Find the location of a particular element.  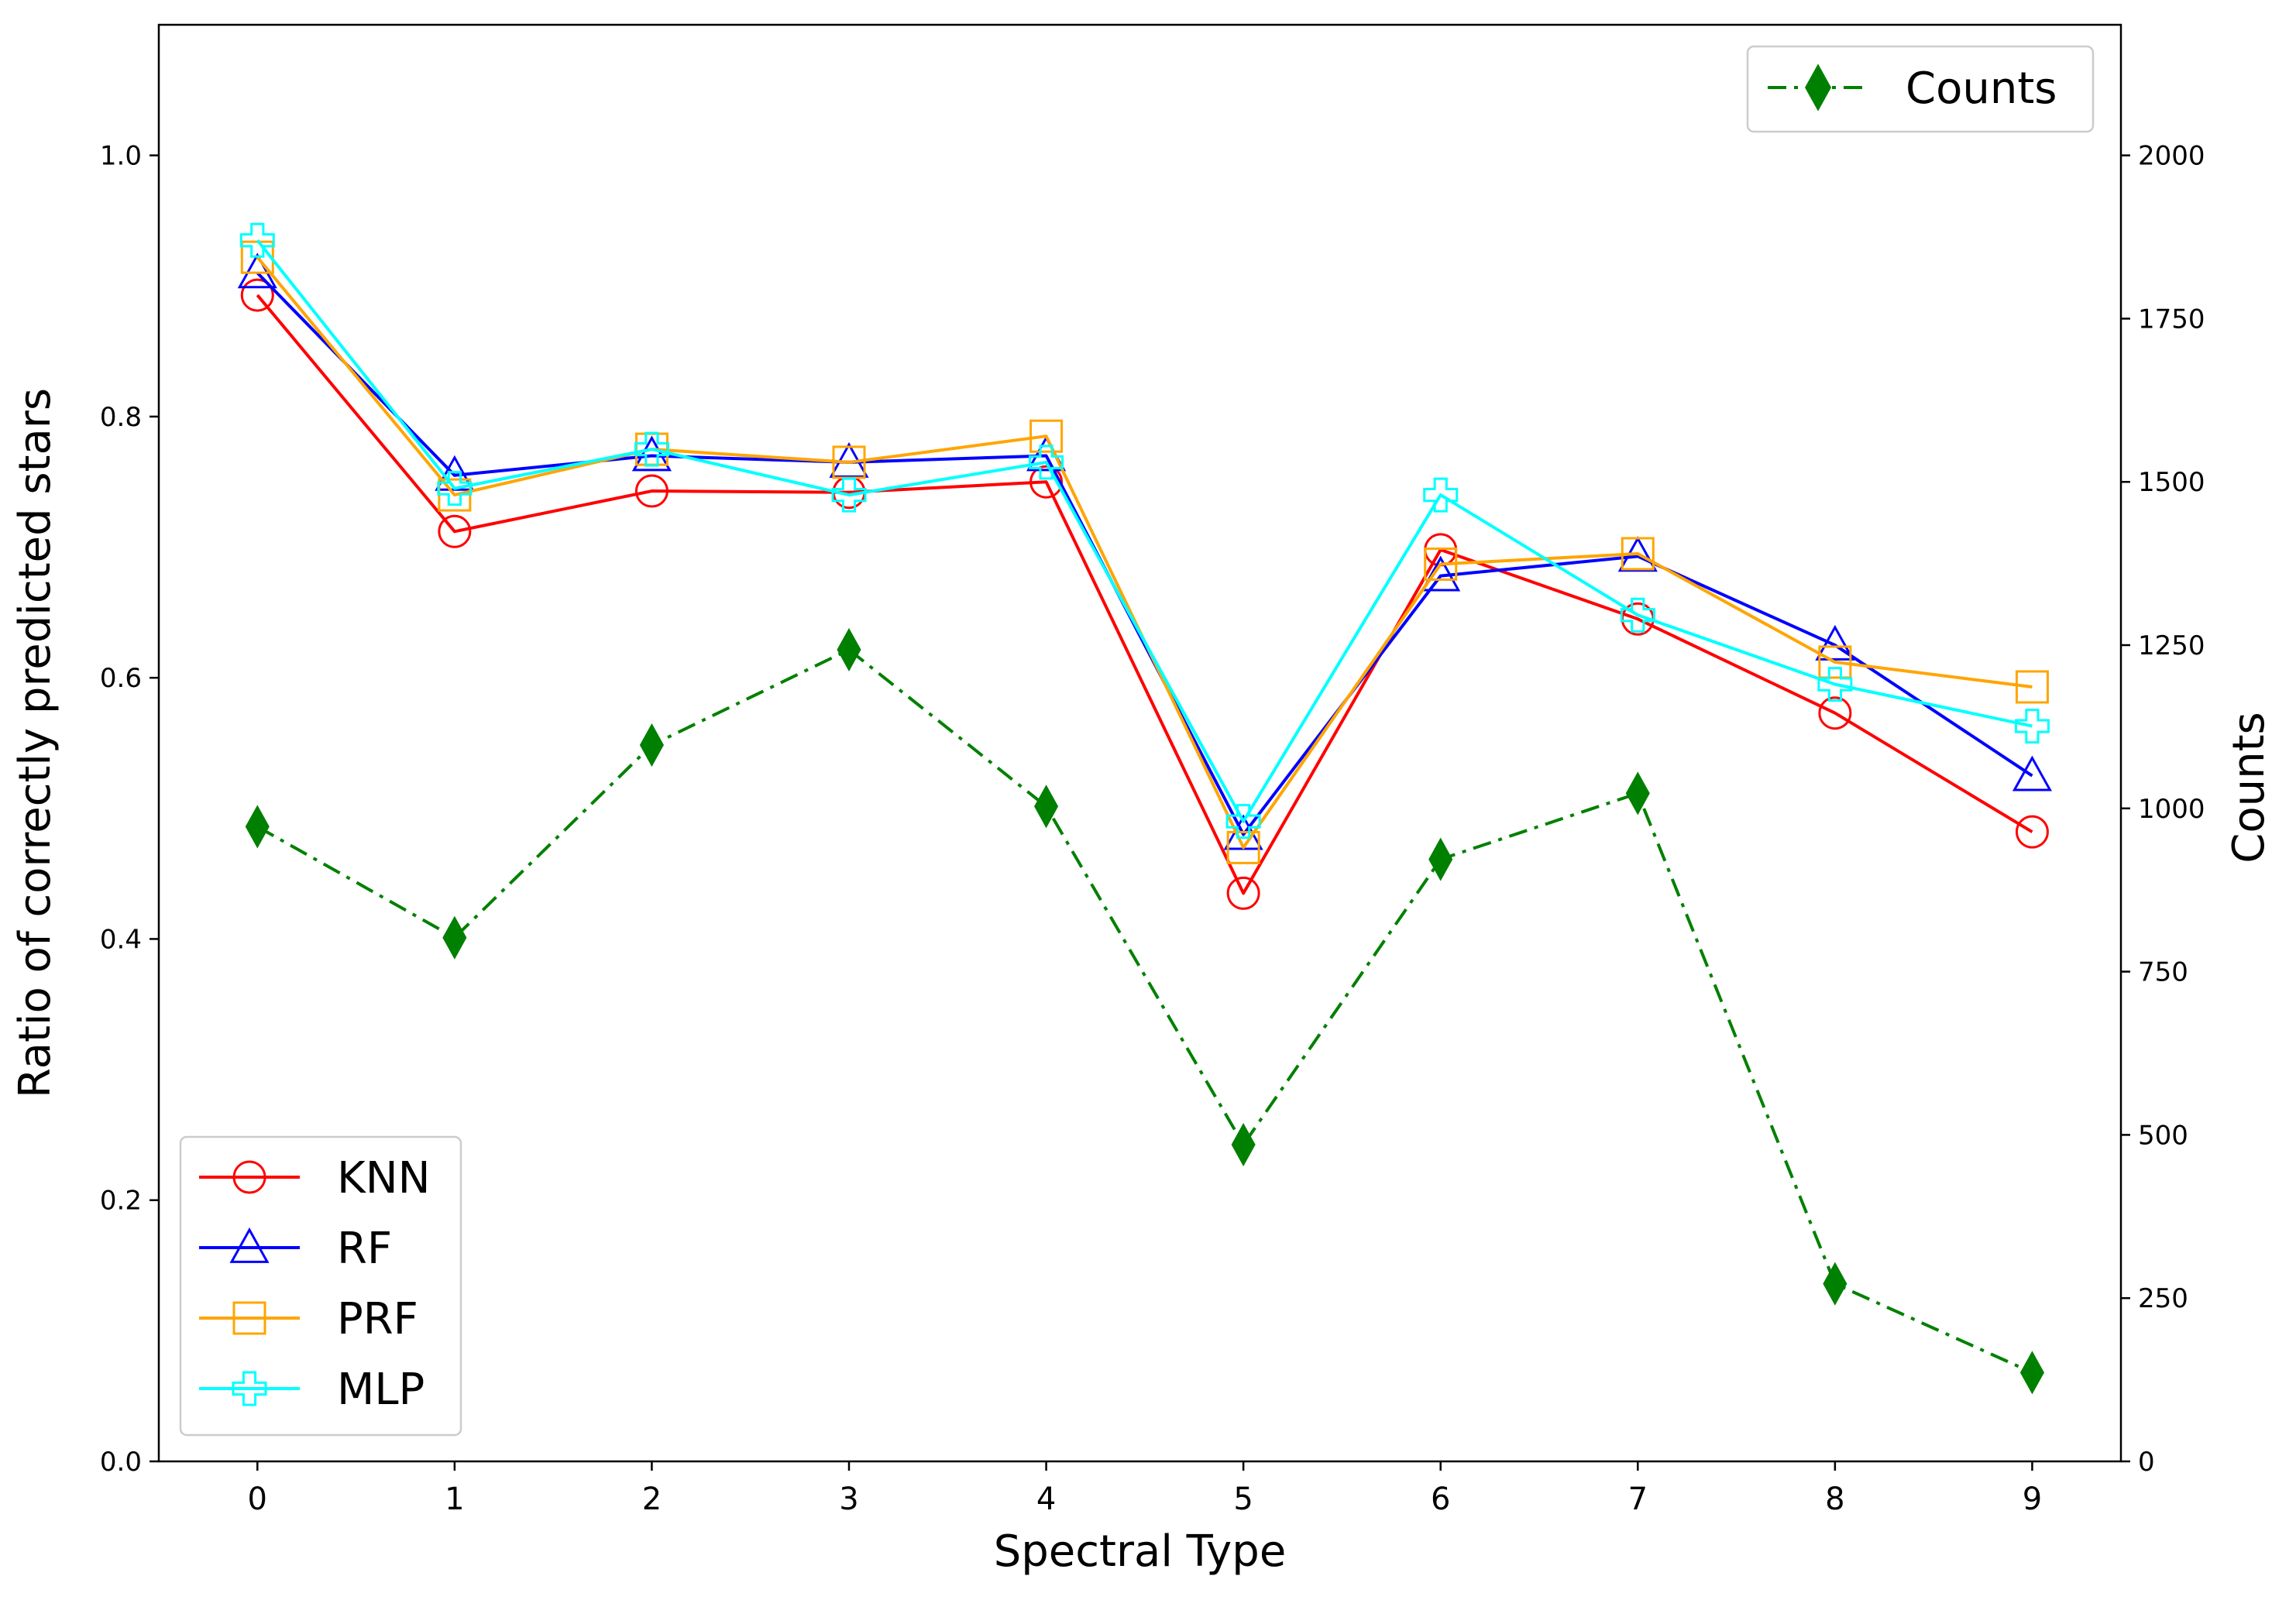

x-axis-label: Spectral Type is located at coordinates (1140, 1551).